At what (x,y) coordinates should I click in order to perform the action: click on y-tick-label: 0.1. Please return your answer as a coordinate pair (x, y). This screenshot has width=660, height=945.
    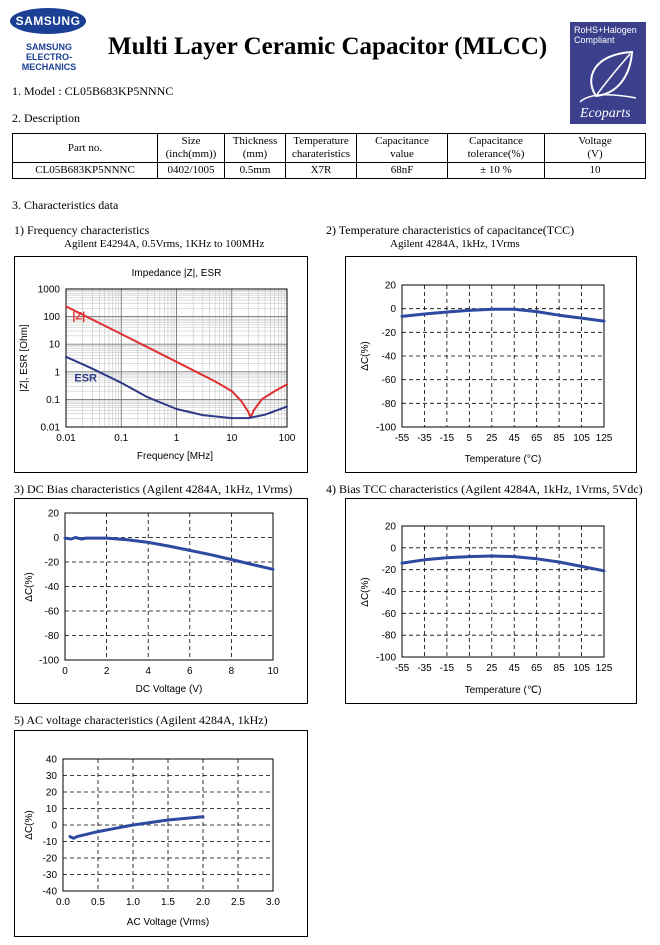
    Looking at the image, I should click on (53, 400).